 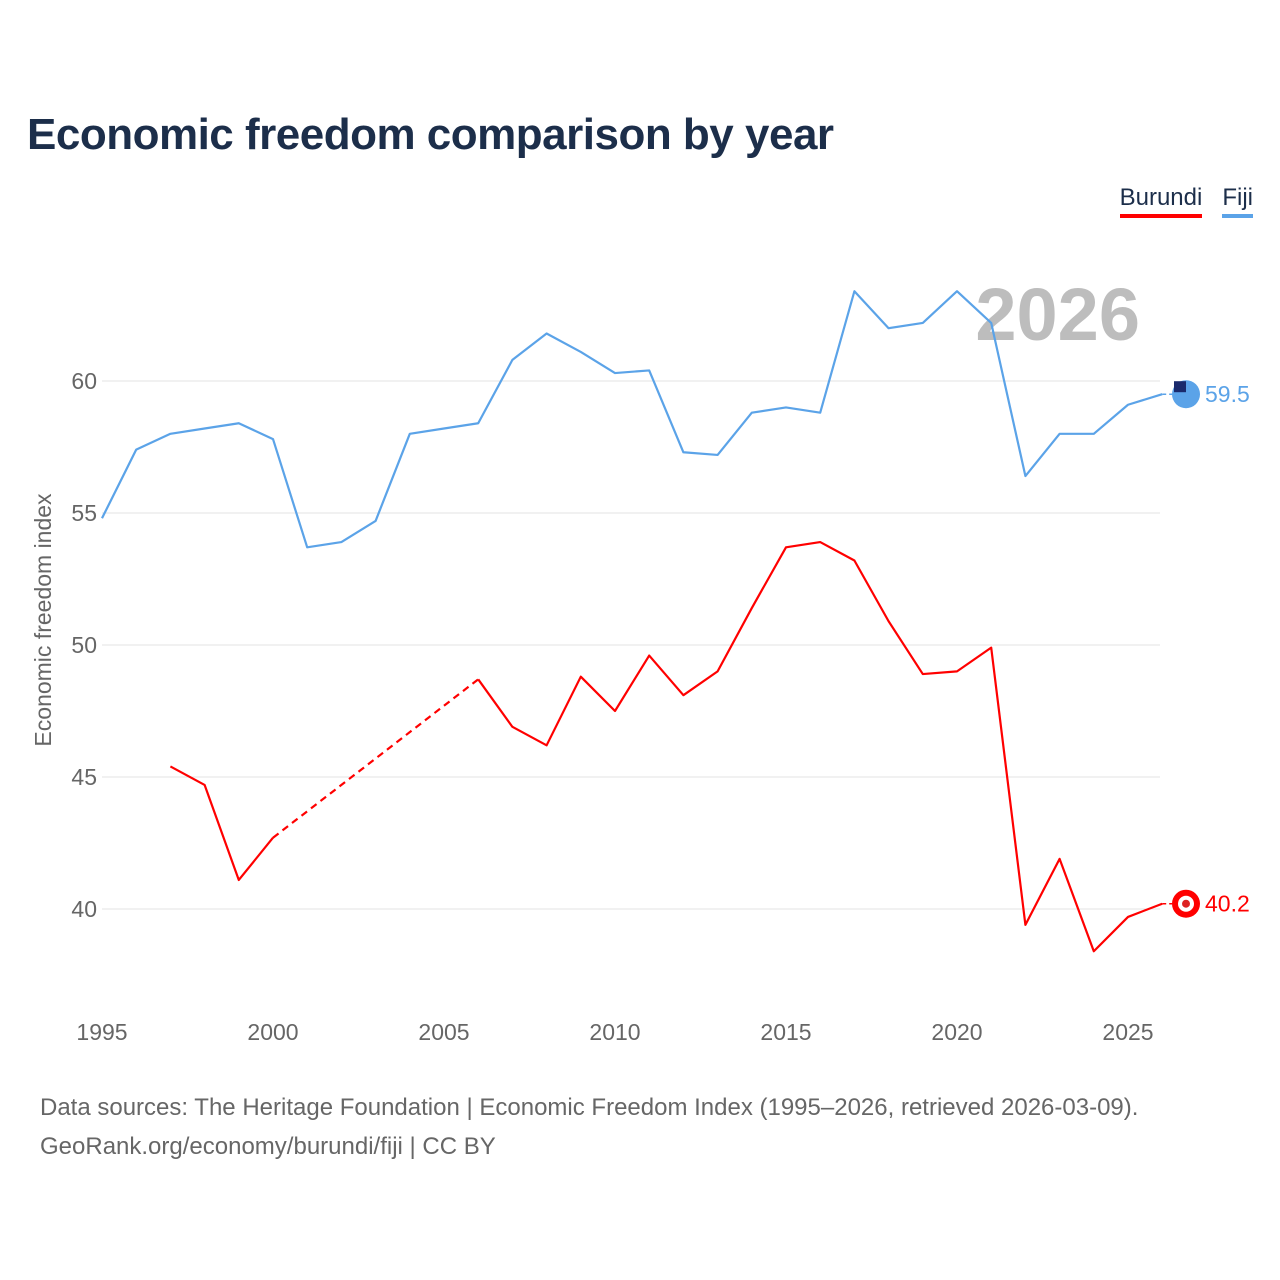 I want to click on burundi-flag-icon, so click(x=1186, y=903).